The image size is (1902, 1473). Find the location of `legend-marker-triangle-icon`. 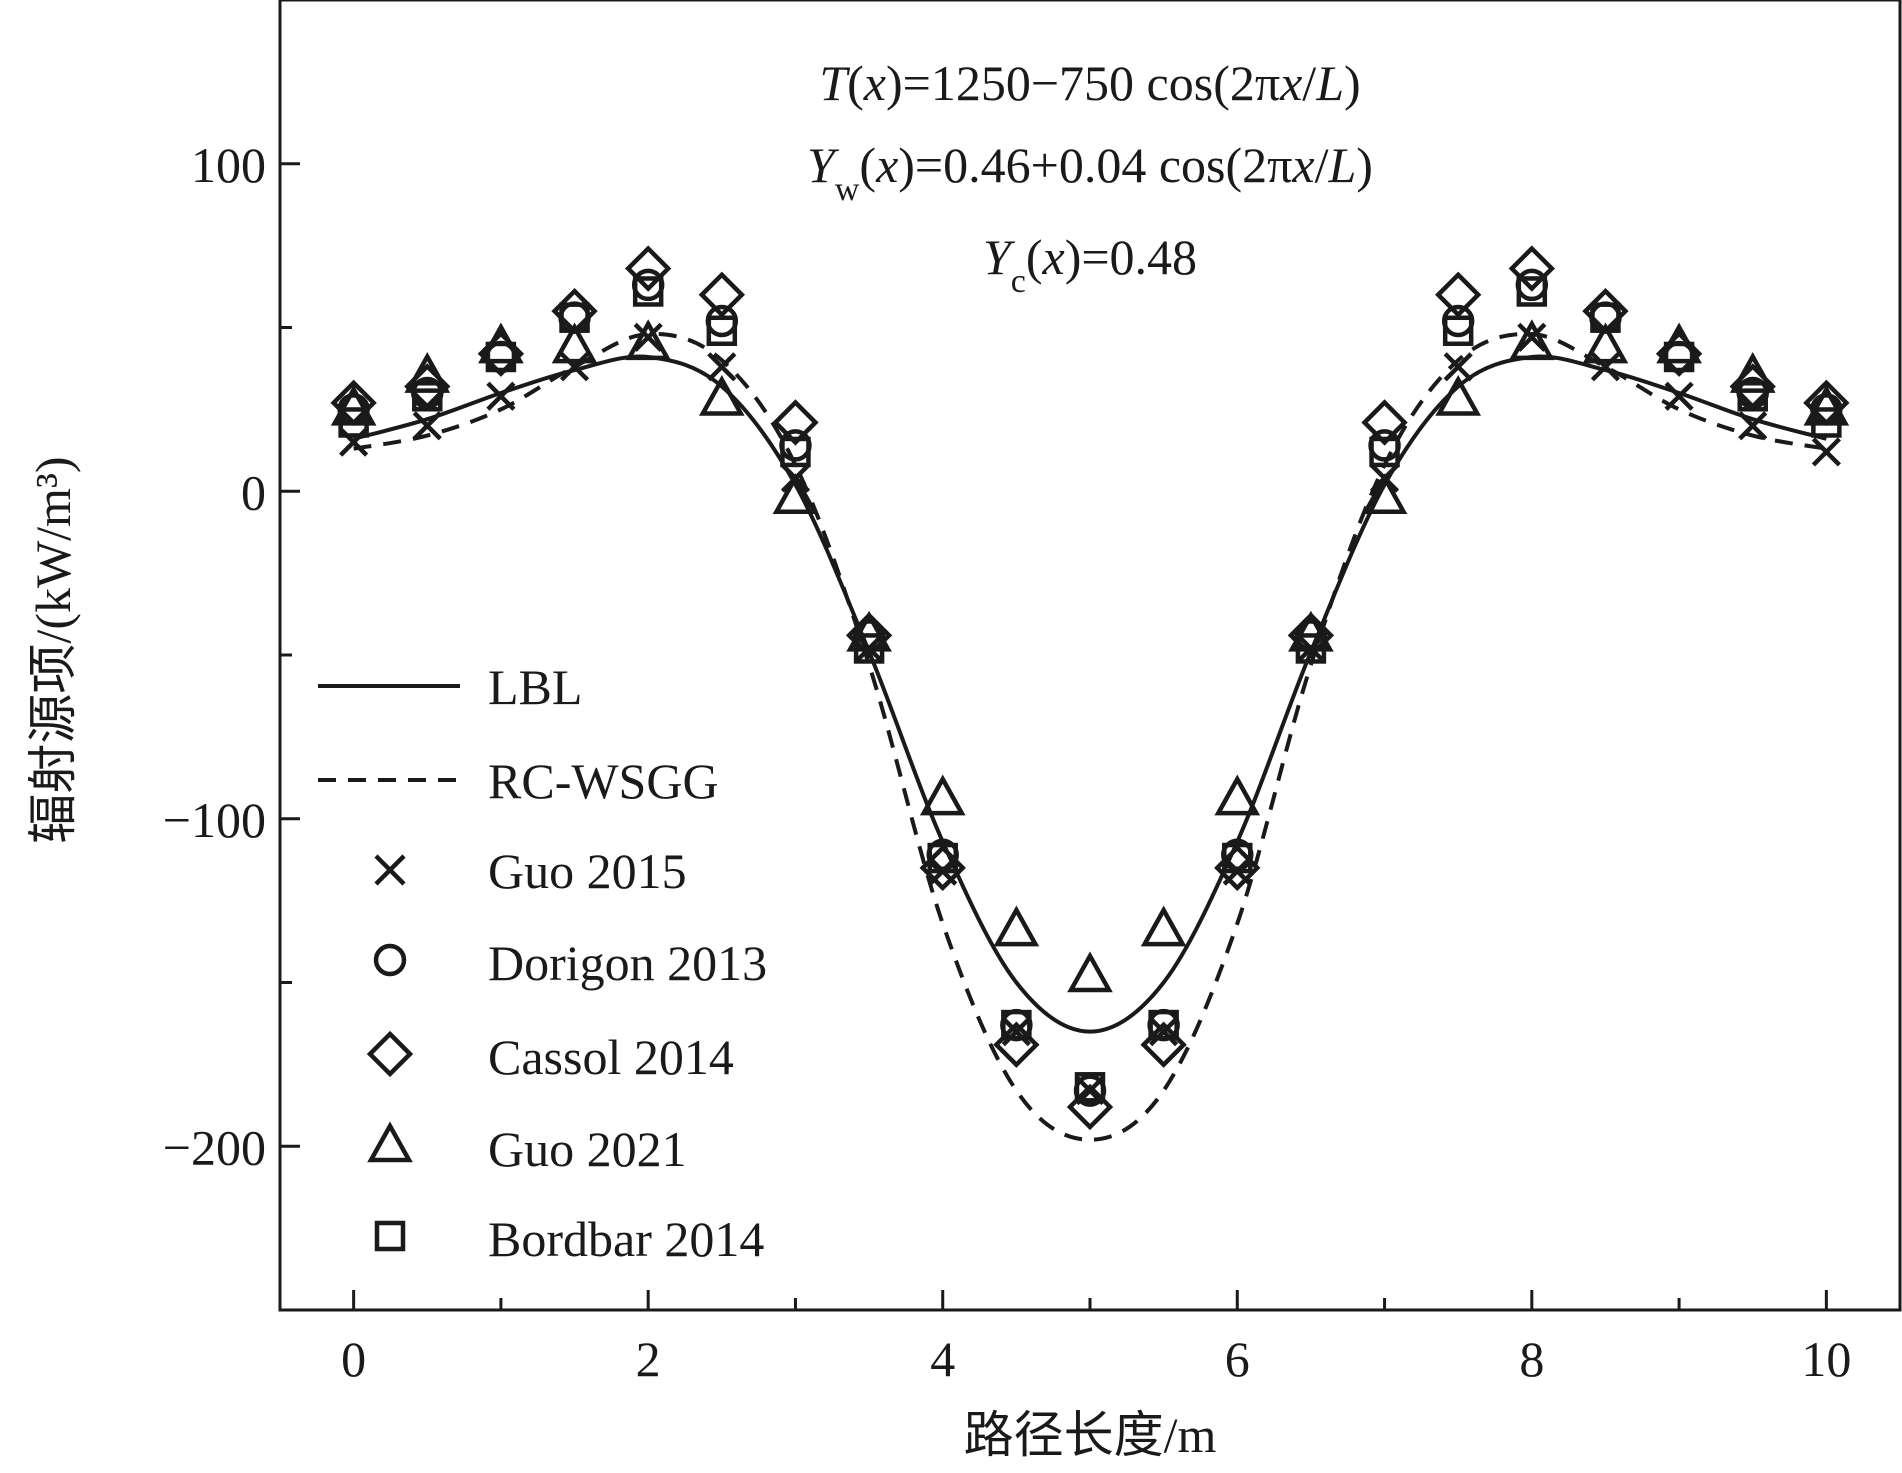

legend-marker-triangle-icon is located at coordinates (390, 1142).